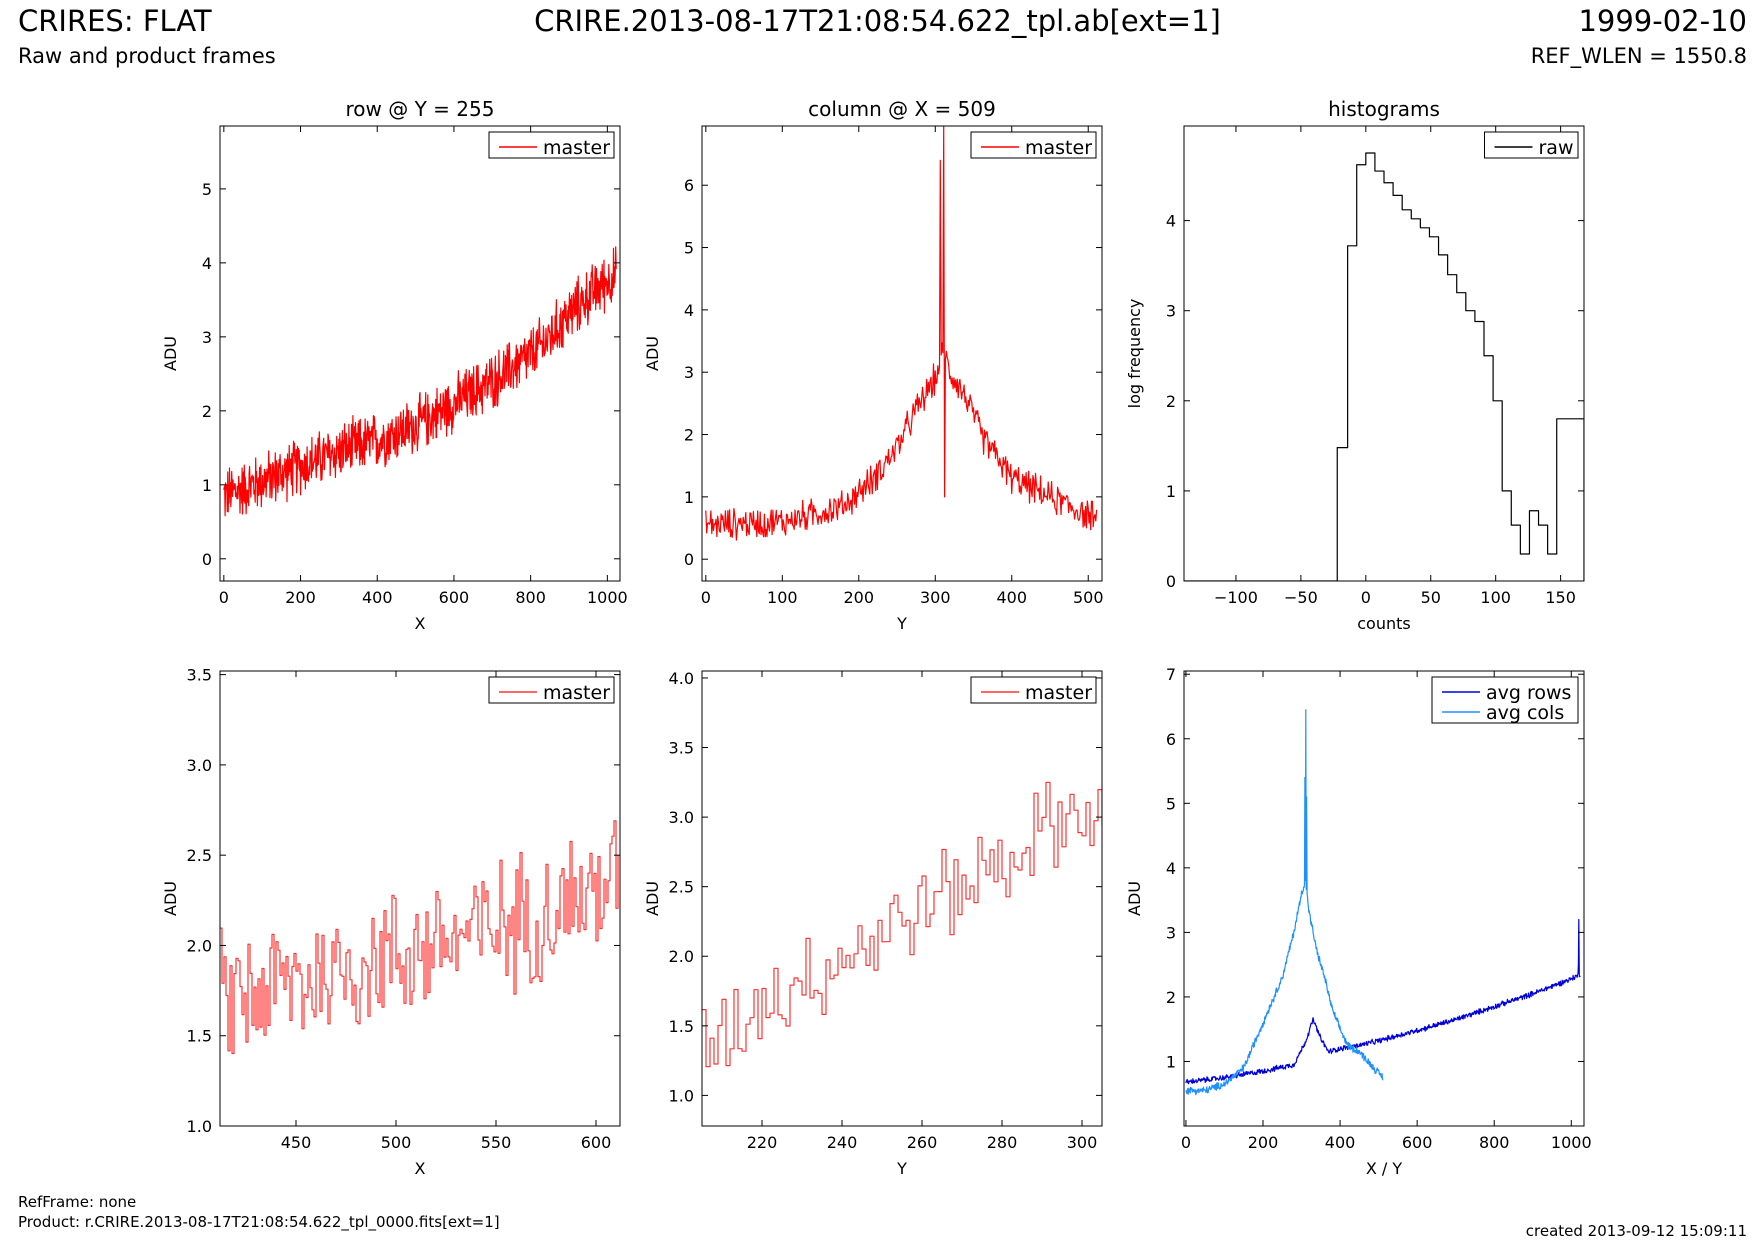 The image size is (1755, 1245). I want to click on x-tick-label: 240, so click(842, 1142).